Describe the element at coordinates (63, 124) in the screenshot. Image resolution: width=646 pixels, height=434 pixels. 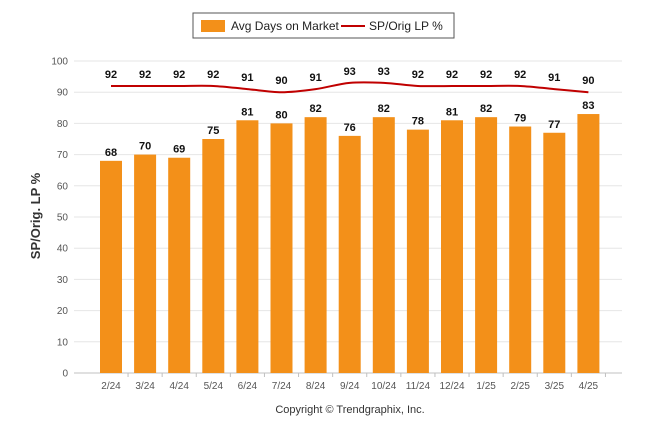
I see `y-tick-label: 80` at that location.